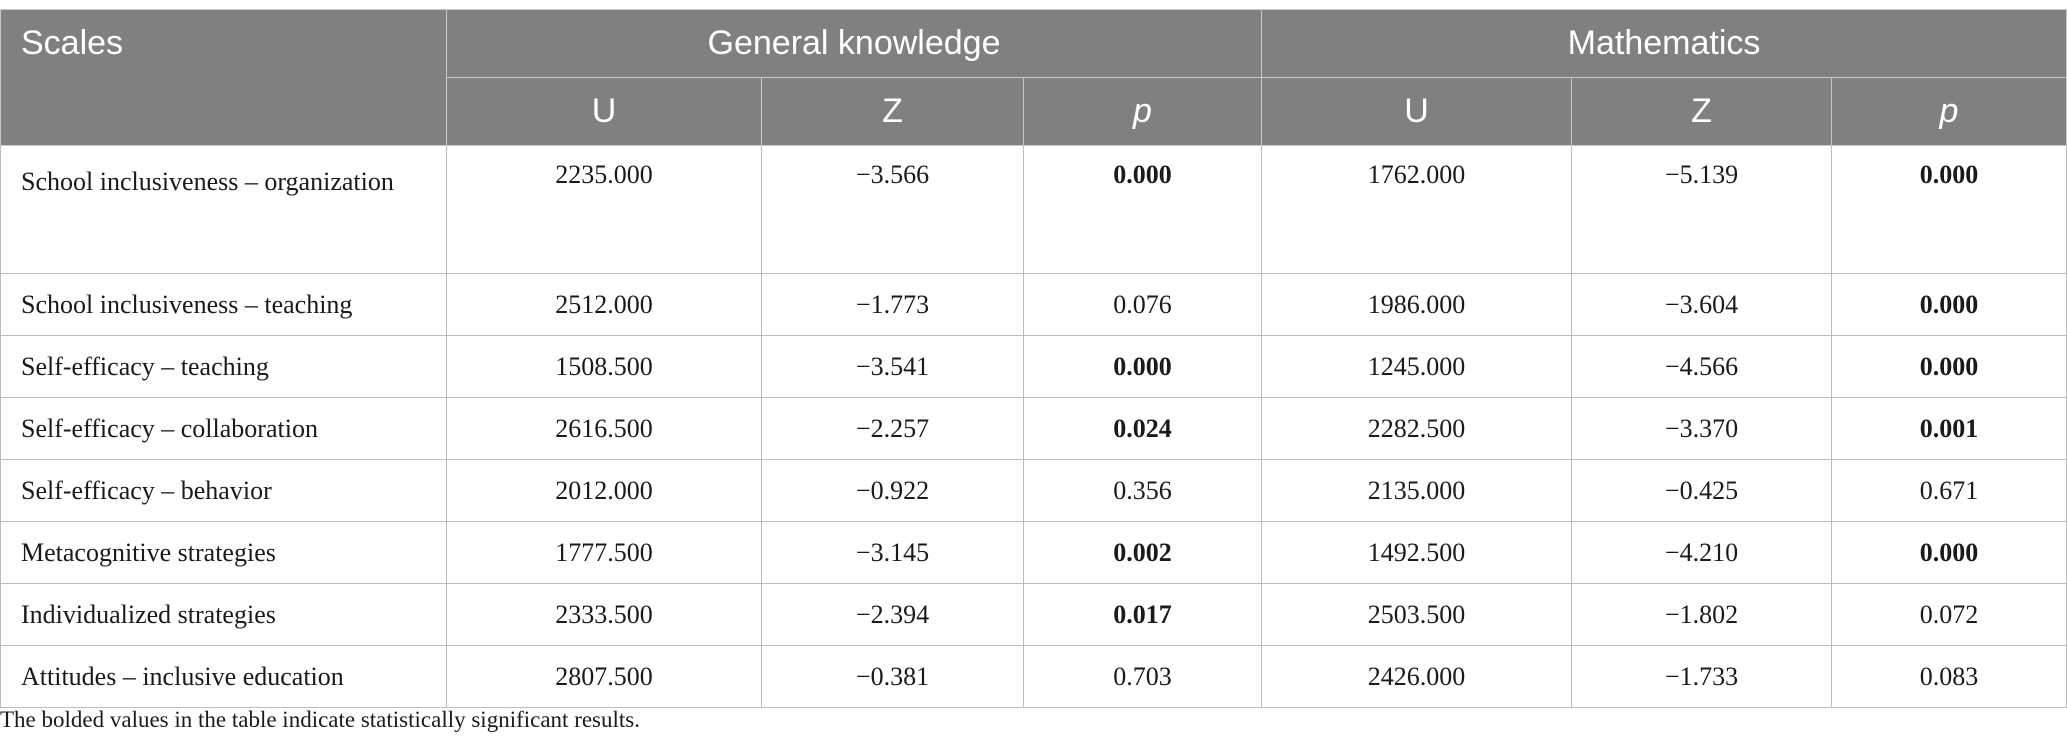 This screenshot has height=747, width=2067. What do you see at coordinates (1949, 676) in the screenshot?
I see `math-p-cell: 0.083` at bounding box center [1949, 676].